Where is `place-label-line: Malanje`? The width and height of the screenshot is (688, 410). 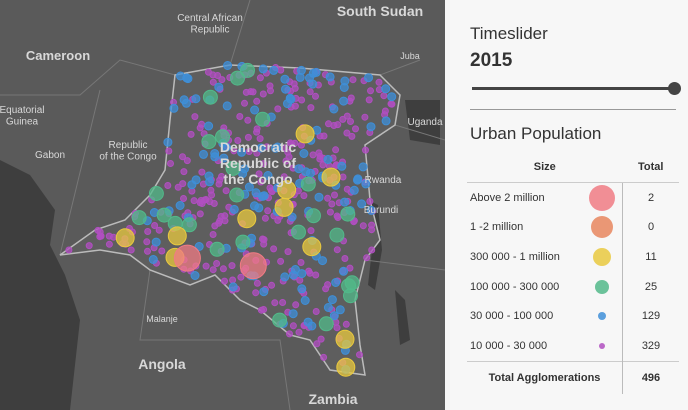 place-label-line: Malanje is located at coordinates (162, 319).